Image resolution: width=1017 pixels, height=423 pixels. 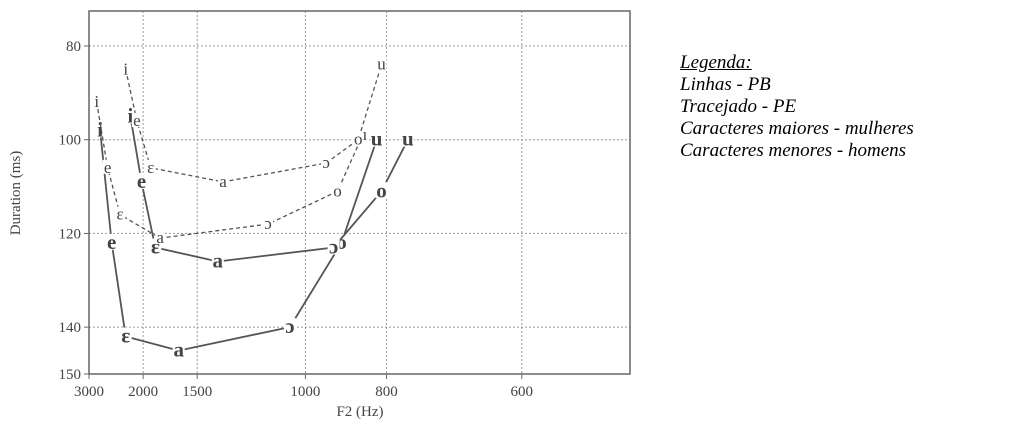 I want to click on legend-small-chars: Caracteres menores - homens, so click(x=793, y=150).